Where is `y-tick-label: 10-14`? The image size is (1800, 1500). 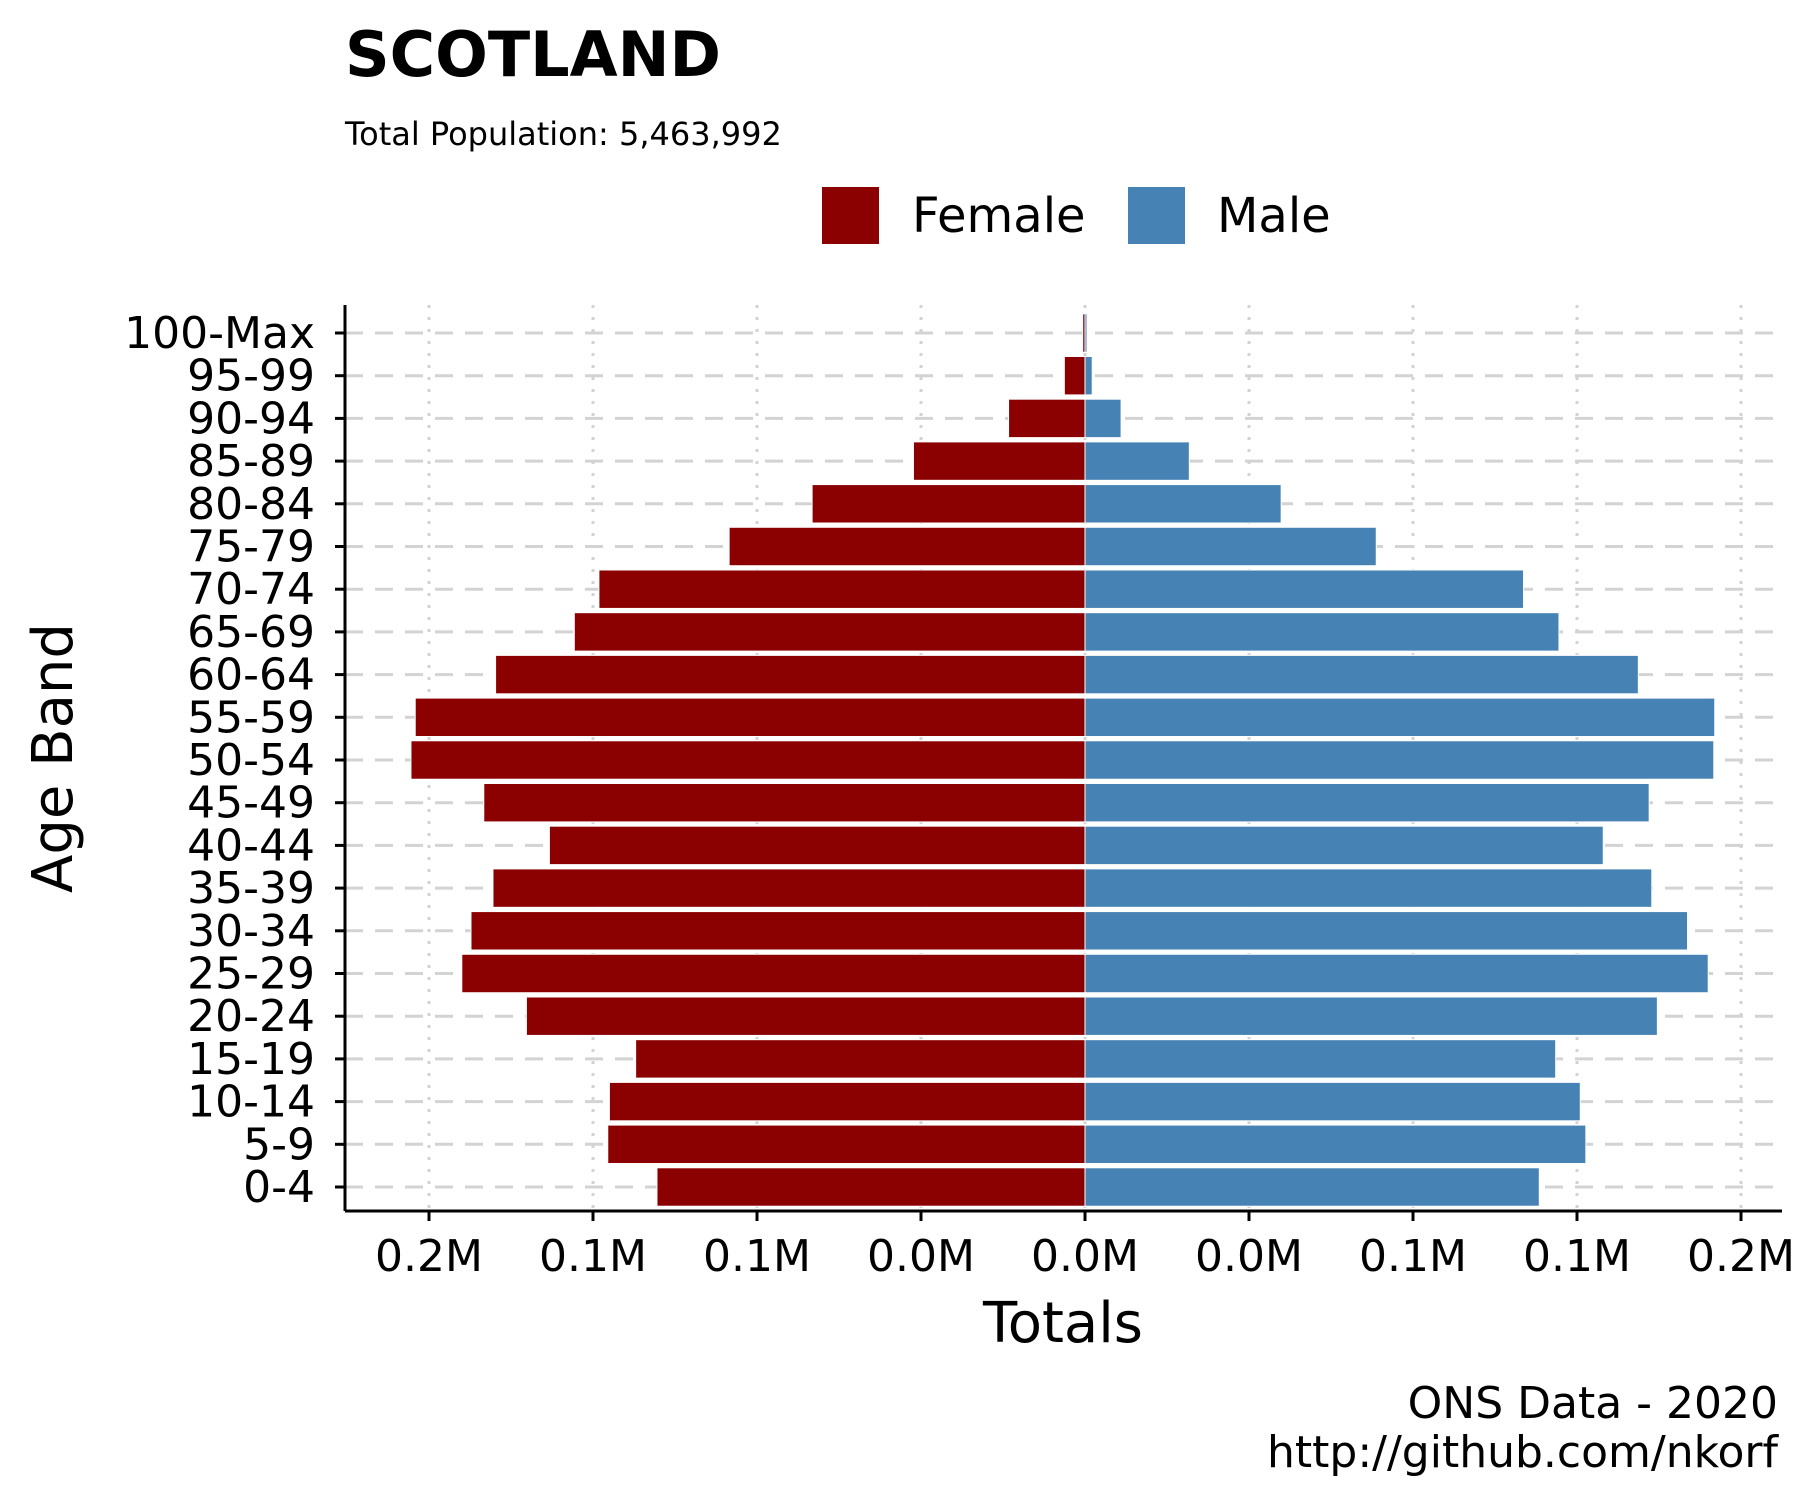
y-tick-label: 10-14 is located at coordinates (251, 1102).